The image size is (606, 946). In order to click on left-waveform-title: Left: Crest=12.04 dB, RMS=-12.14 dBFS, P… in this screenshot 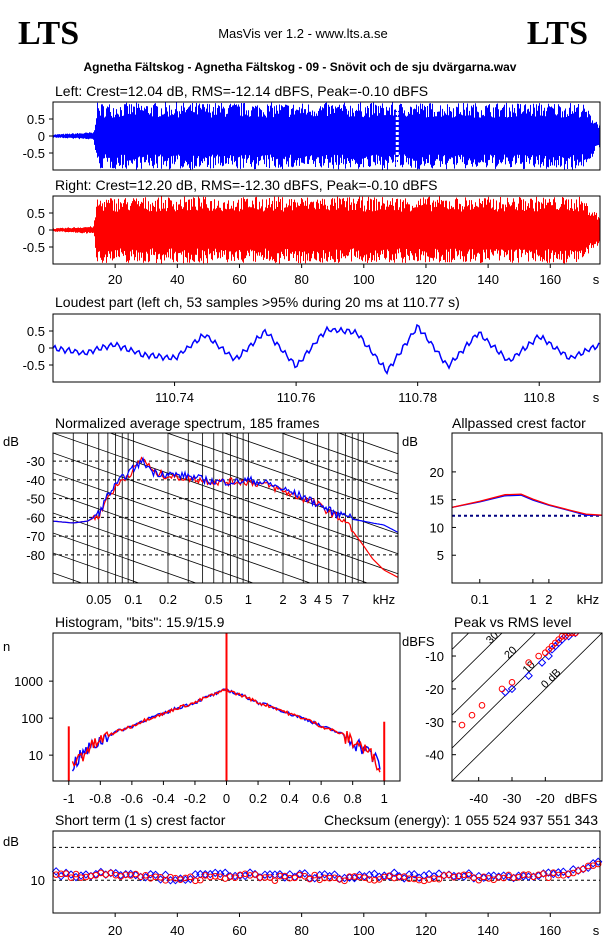, I will do `click(241, 91)`.